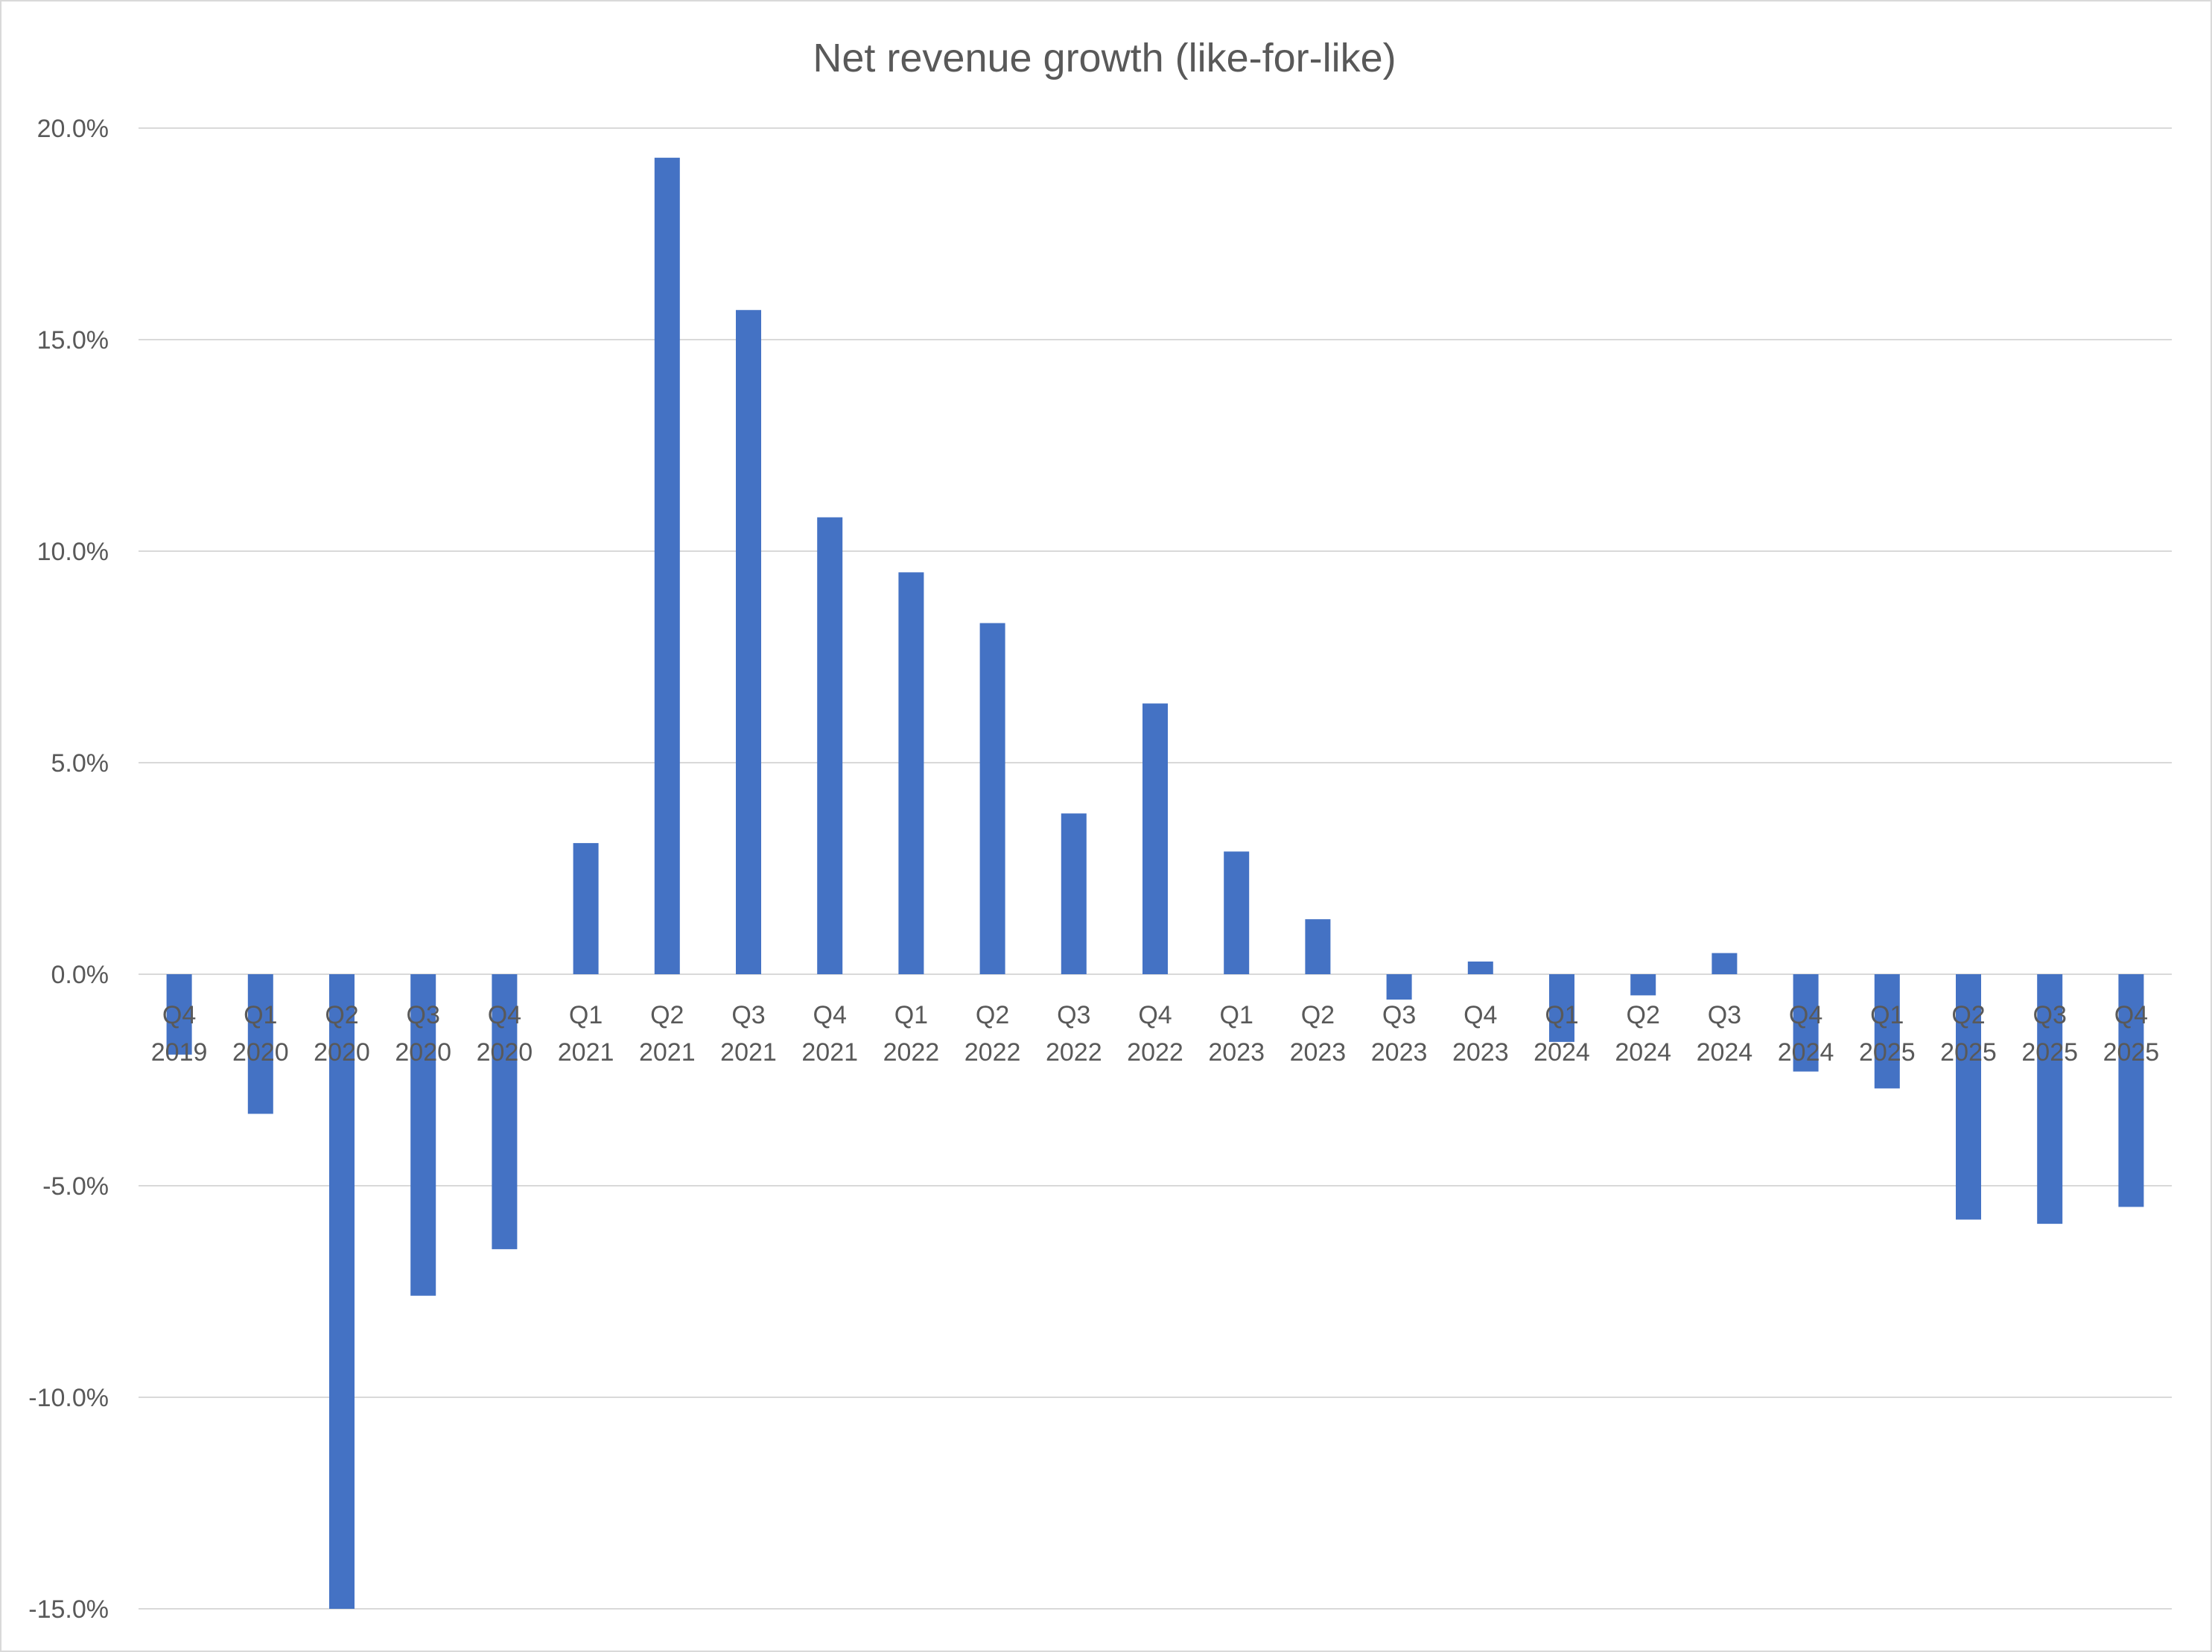 The width and height of the screenshot is (2212, 1652). I want to click on y-tick-label: -15.0%, so click(68, 1609).